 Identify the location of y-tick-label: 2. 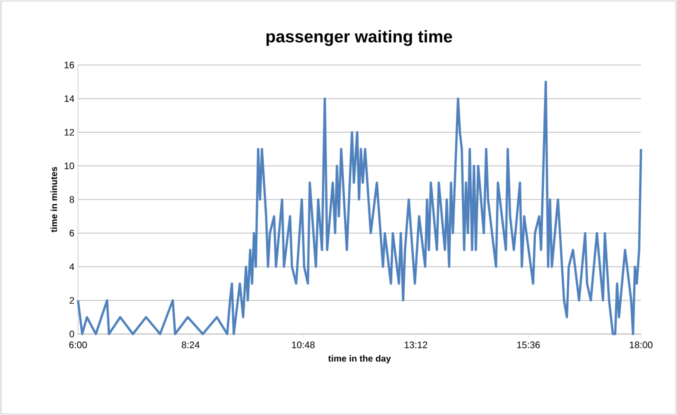
(72, 300).